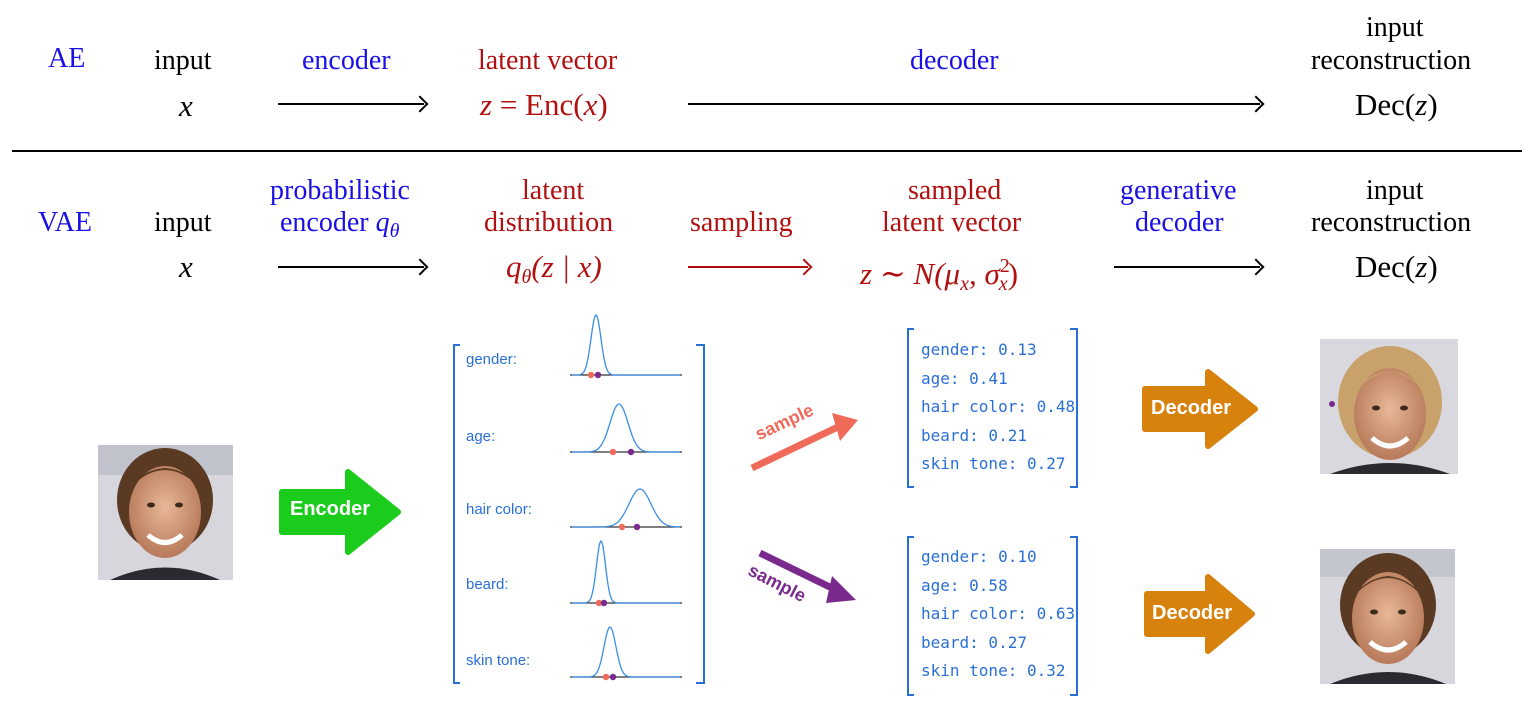 The height and width of the screenshot is (722, 1533). I want to click on ae-latent-close: ), so click(602, 104).